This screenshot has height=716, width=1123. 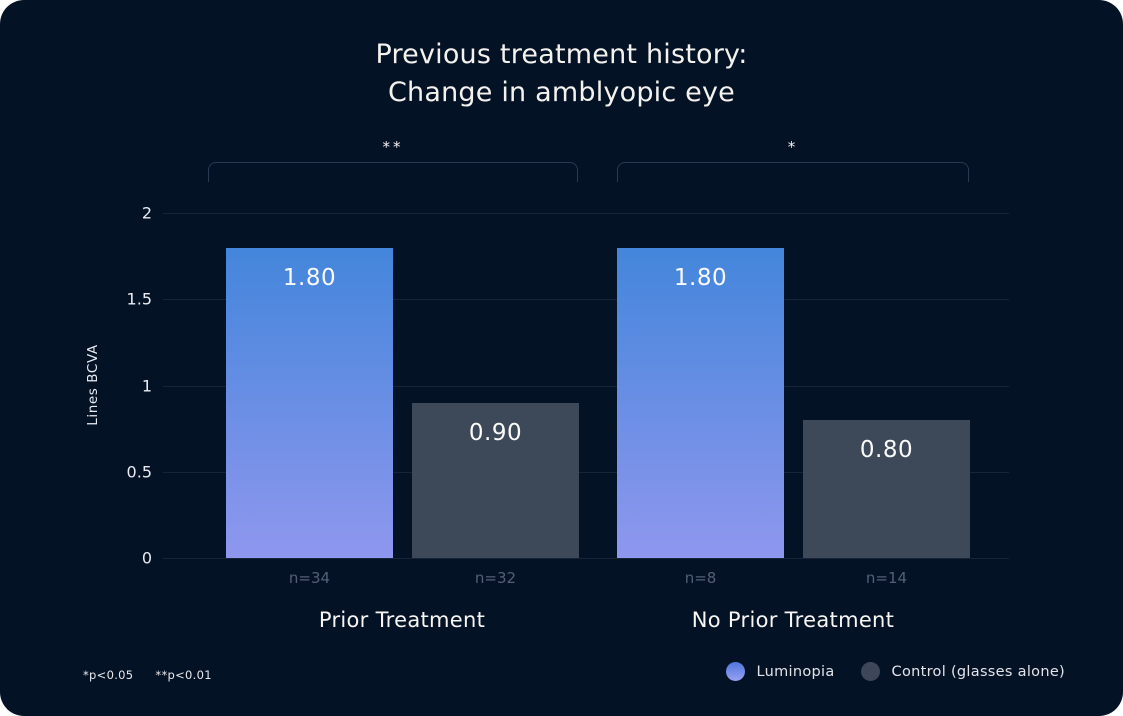 What do you see at coordinates (561, 54) in the screenshot?
I see `chart-title-line1: Previous treatment history:` at bounding box center [561, 54].